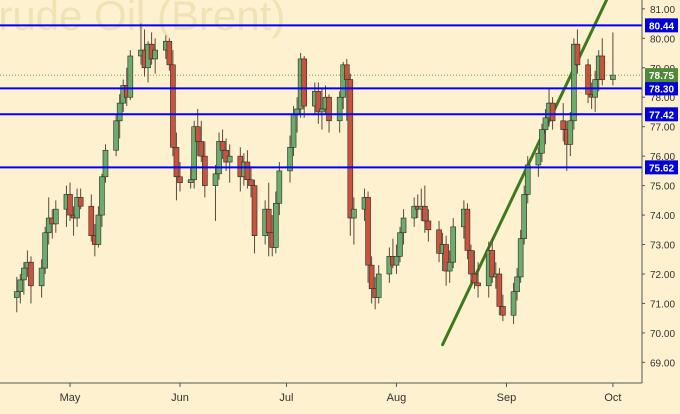 This screenshot has height=414, width=680. What do you see at coordinates (612, 398) in the screenshot?
I see `x-tick-label: Oct` at bounding box center [612, 398].